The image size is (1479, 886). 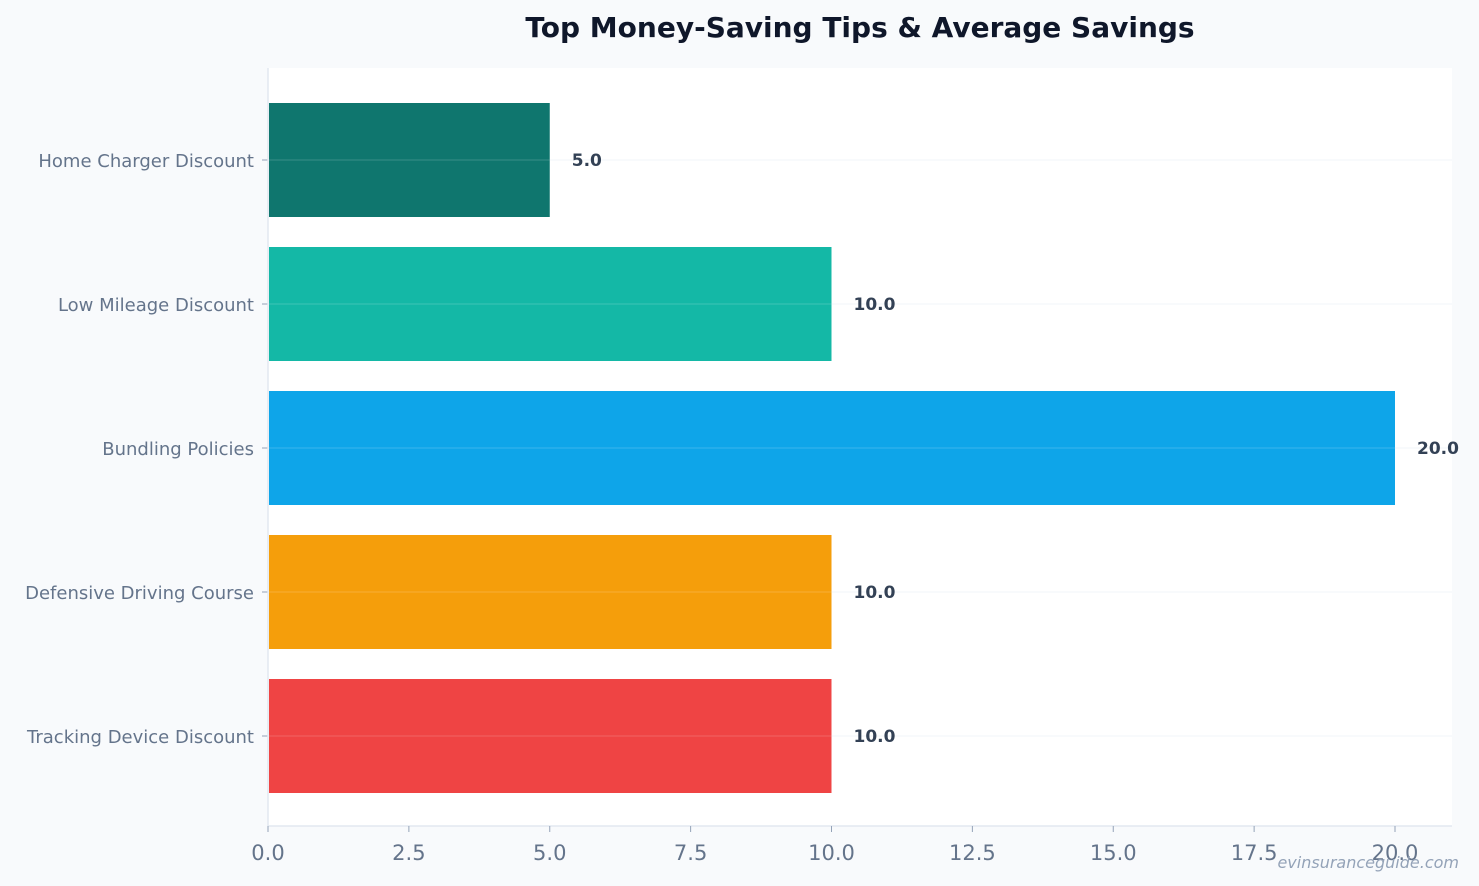 What do you see at coordinates (1113, 853) in the screenshot?
I see `x-tick-label: 15.0` at bounding box center [1113, 853].